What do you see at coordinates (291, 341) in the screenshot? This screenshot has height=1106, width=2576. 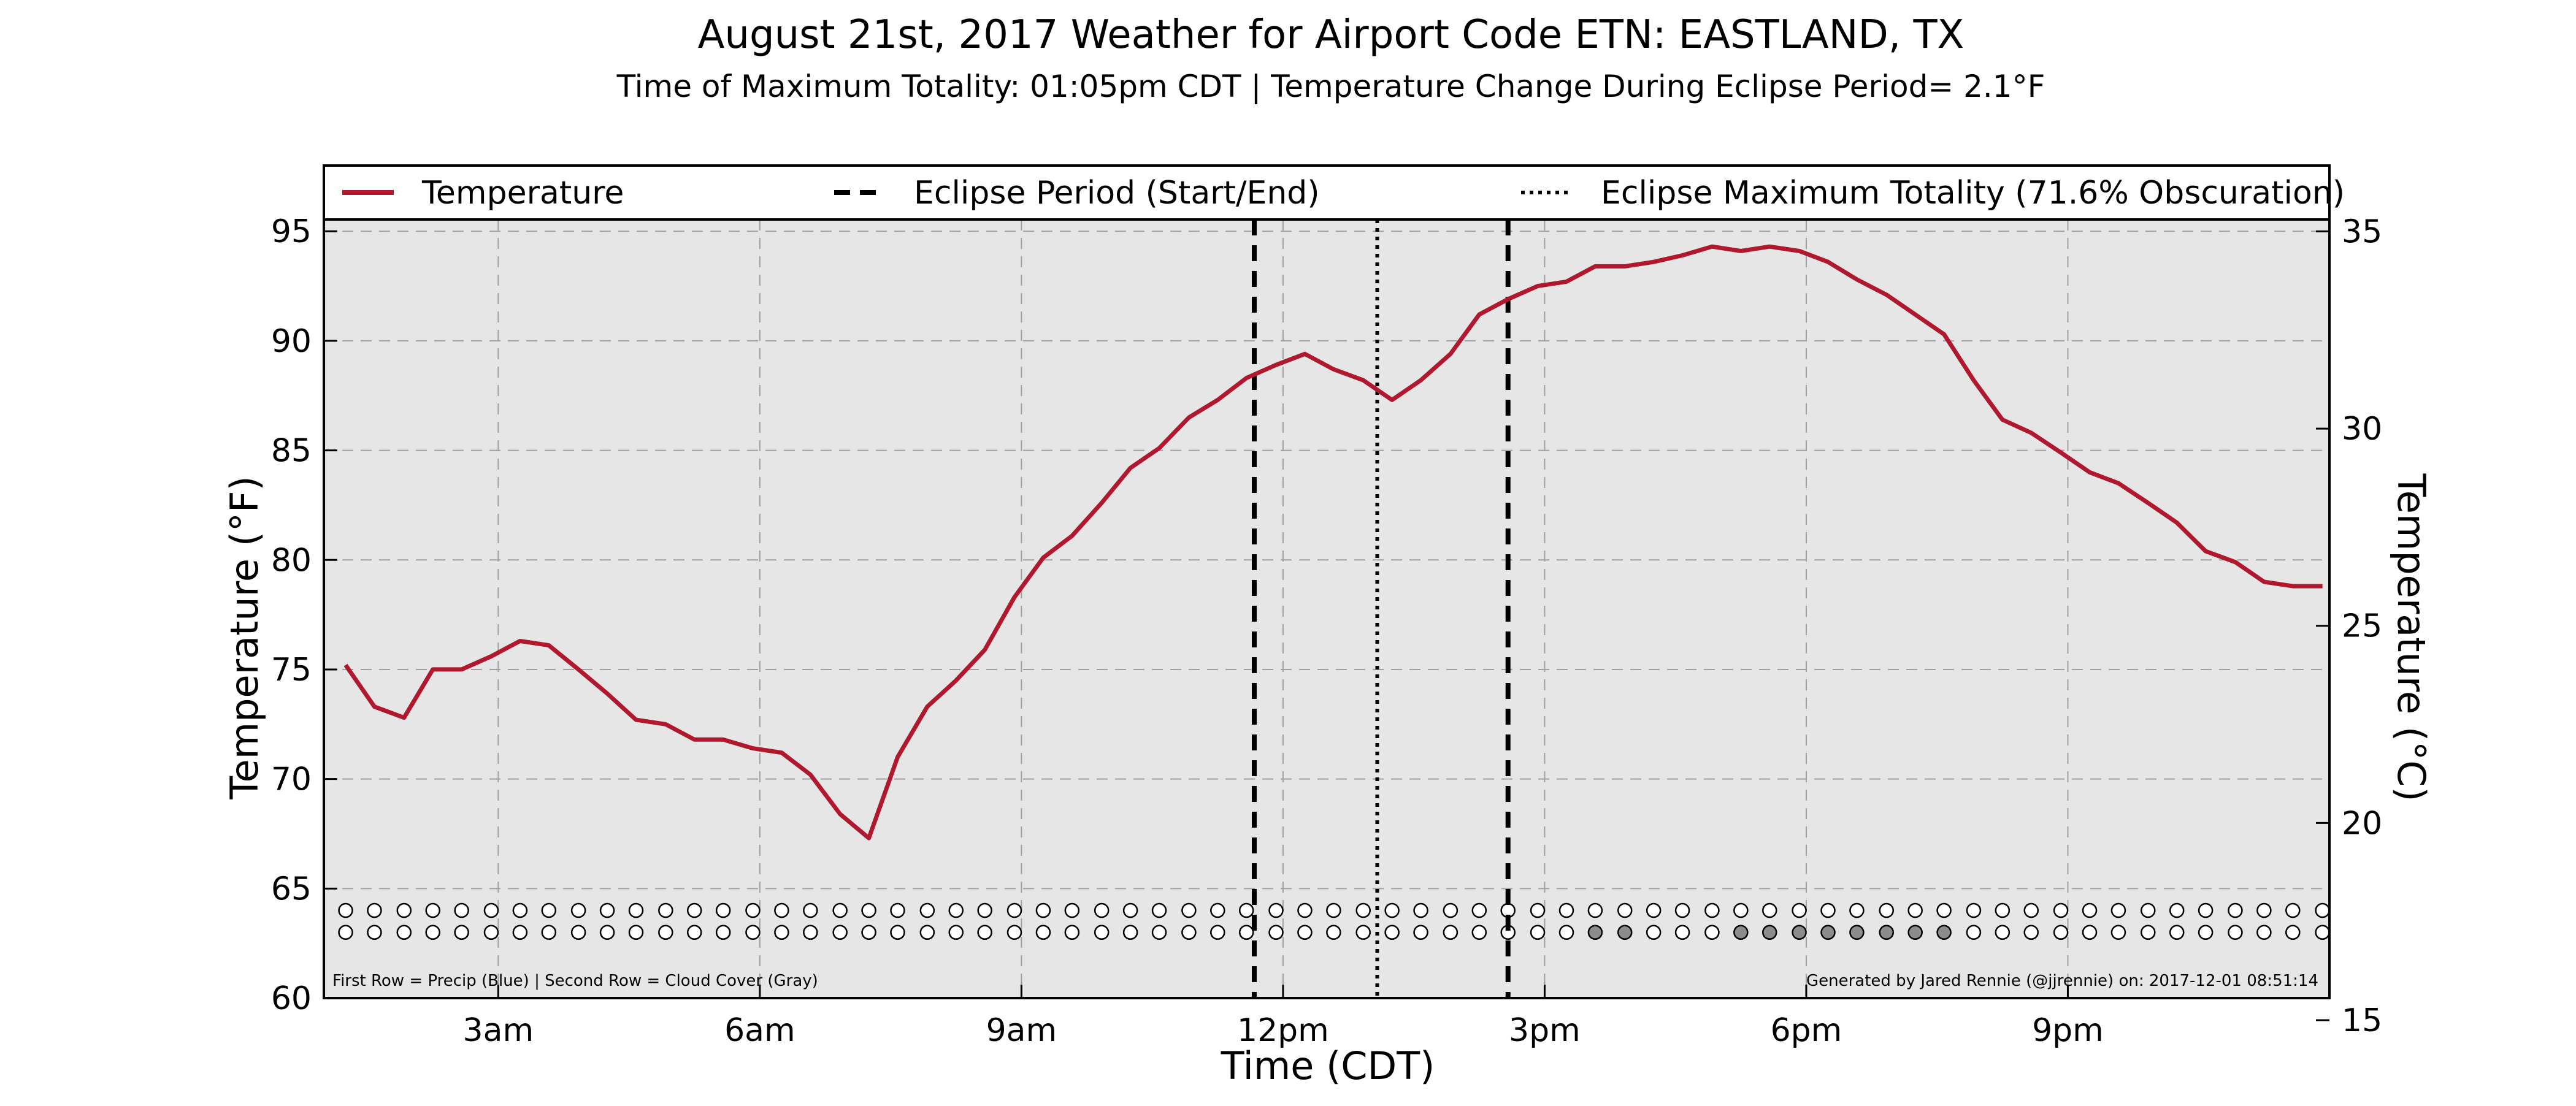 I see `y-tick-label: 90` at bounding box center [291, 341].